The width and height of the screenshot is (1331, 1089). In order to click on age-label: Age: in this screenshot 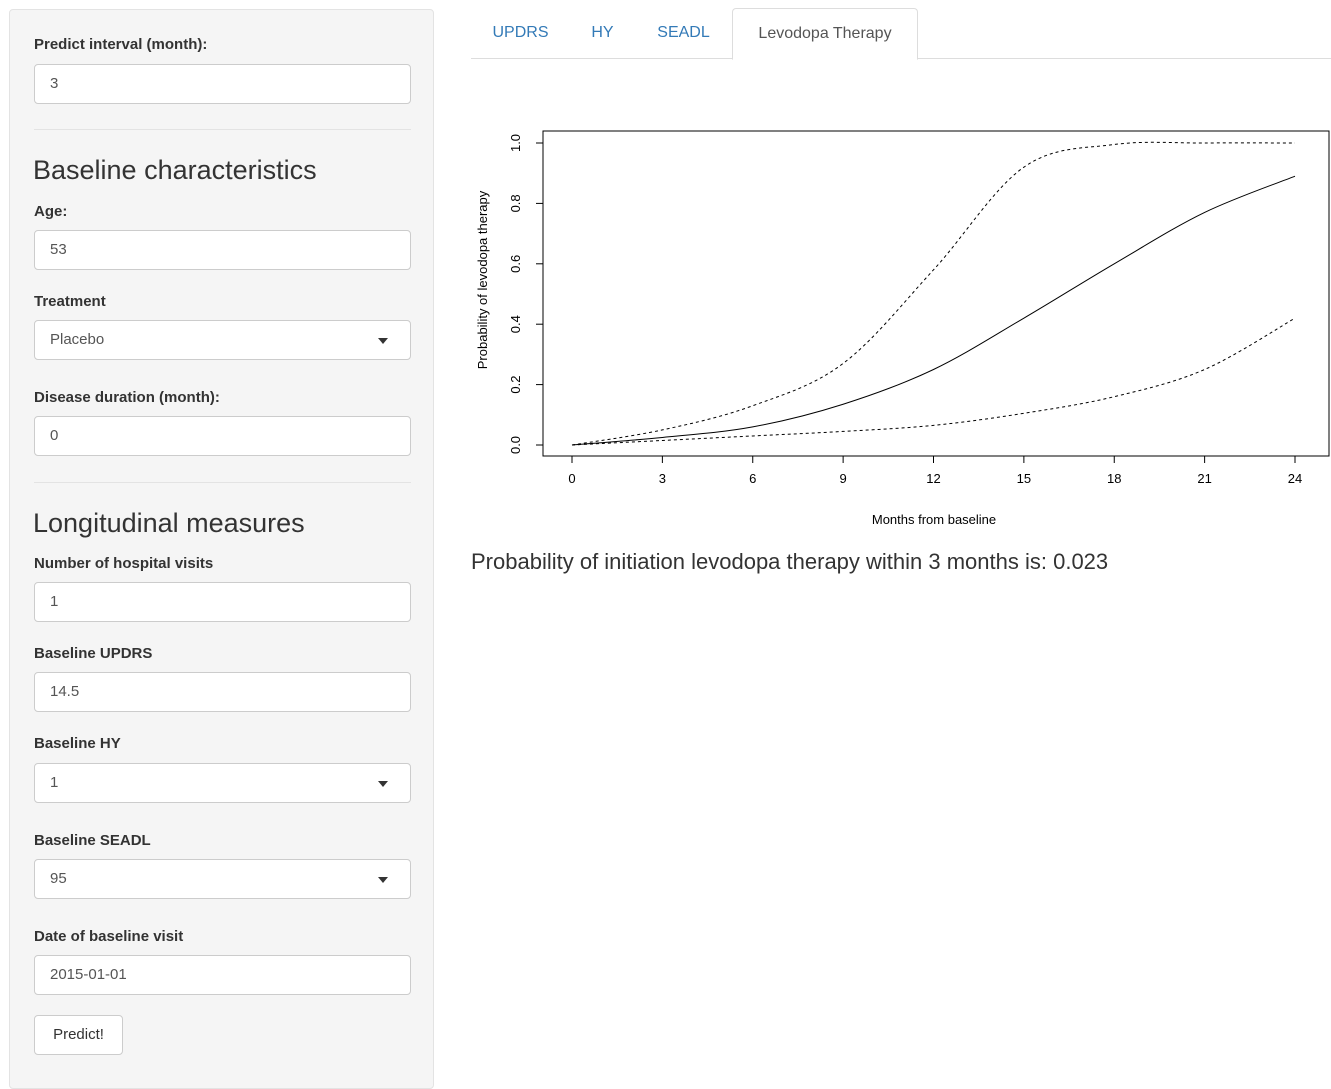, I will do `click(51, 211)`.